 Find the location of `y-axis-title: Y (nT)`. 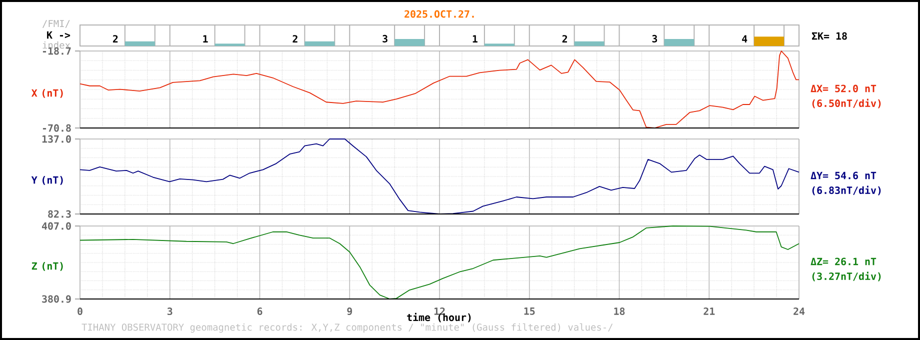

y-axis-title: Y (nT) is located at coordinates (47, 180).